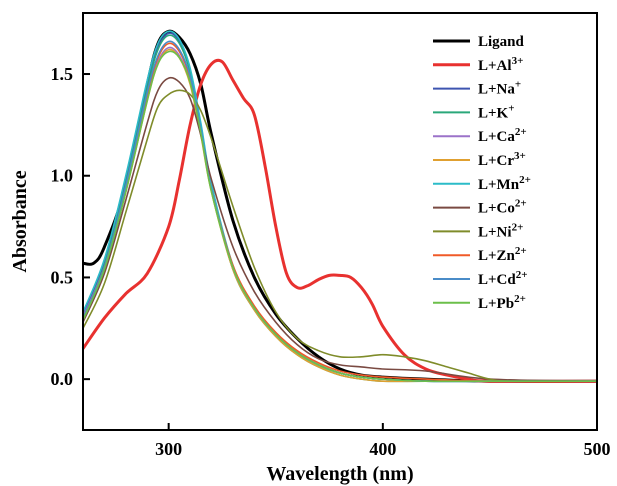  What do you see at coordinates (20, 221) in the screenshot?
I see `y-axis-title: Absorbance` at bounding box center [20, 221].